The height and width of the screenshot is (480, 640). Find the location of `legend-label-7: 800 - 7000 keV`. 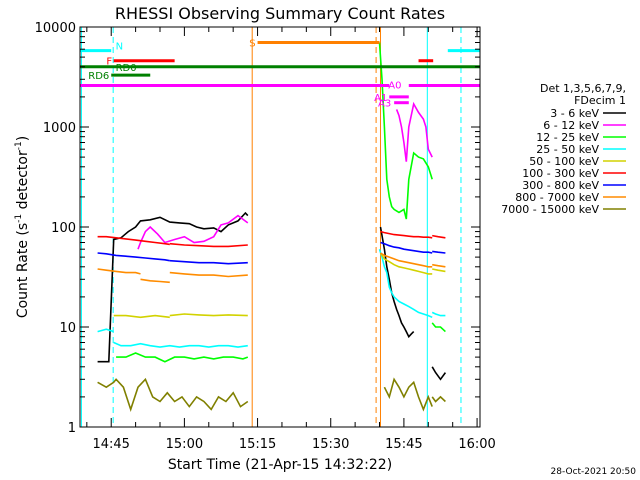

legend-label-7: 800 - 7000 keV is located at coordinates (557, 197).